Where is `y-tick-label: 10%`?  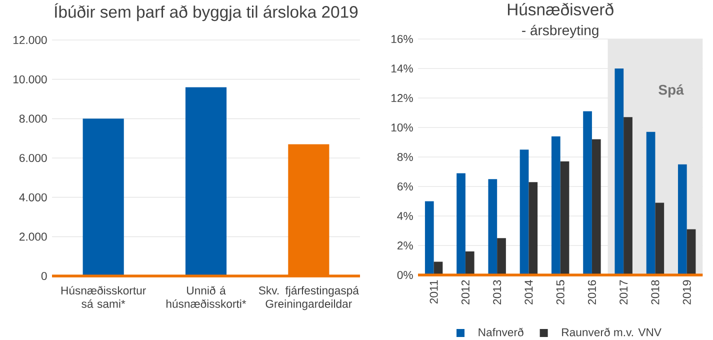
y-tick-label: 10% is located at coordinates (402, 127).